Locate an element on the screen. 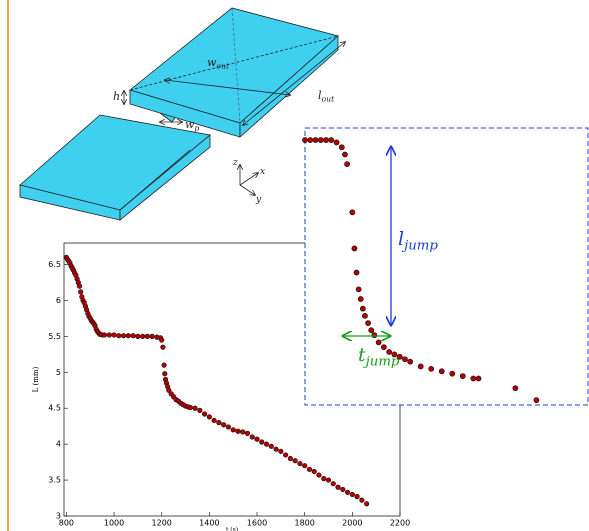 The image size is (589, 531). diagram-label: wout is located at coordinates (218, 63).